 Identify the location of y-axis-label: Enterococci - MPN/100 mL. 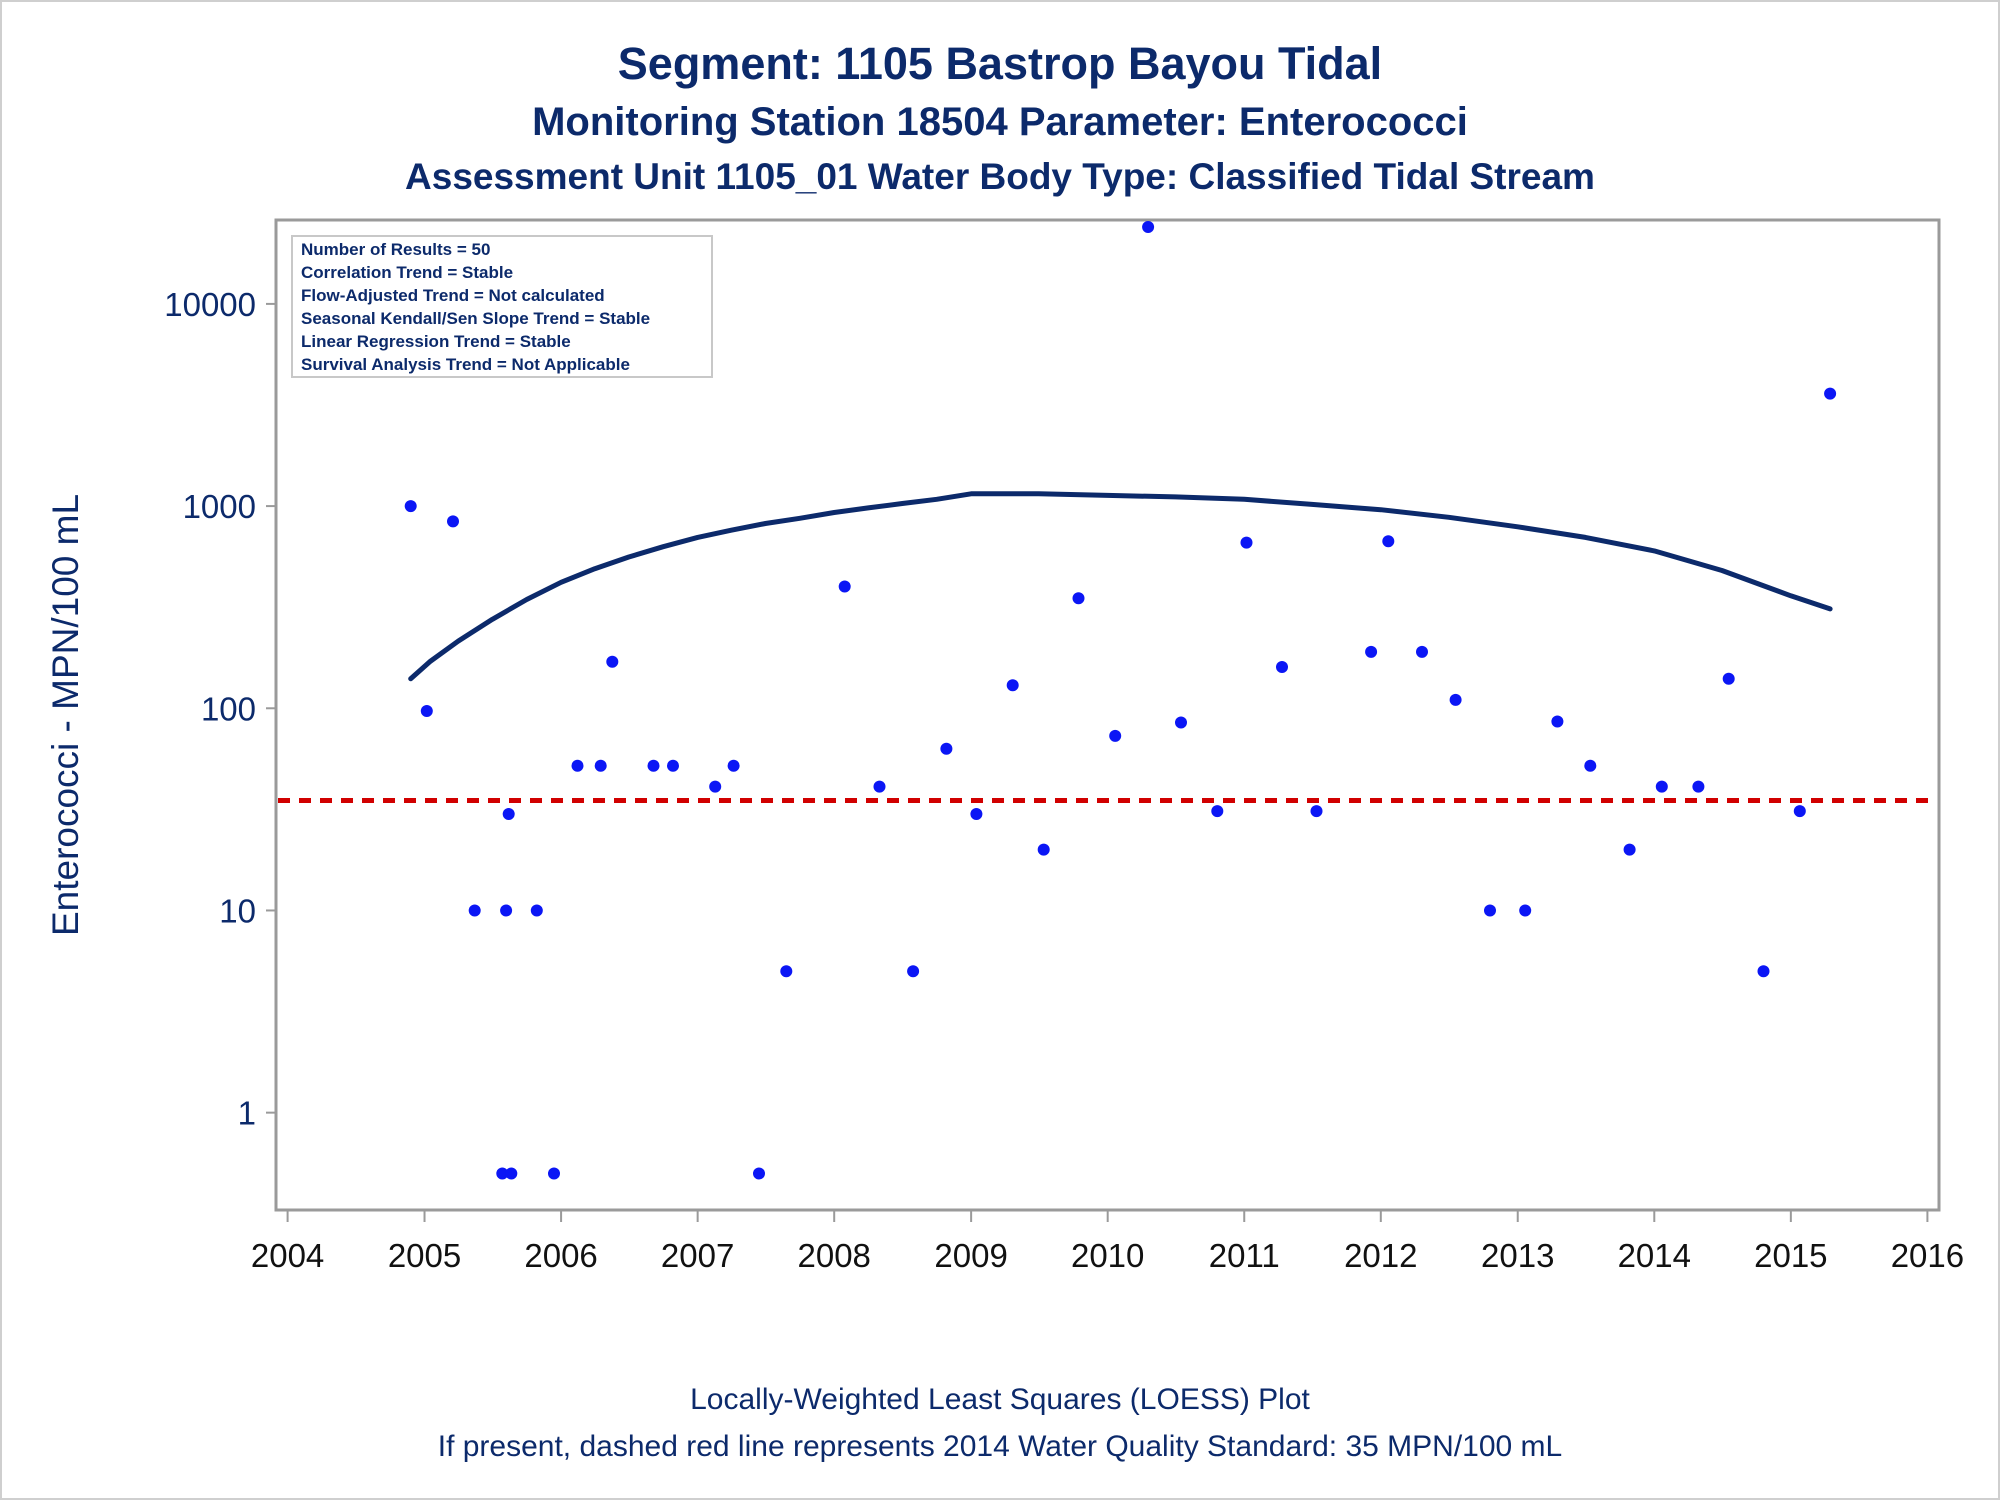
(65, 715).